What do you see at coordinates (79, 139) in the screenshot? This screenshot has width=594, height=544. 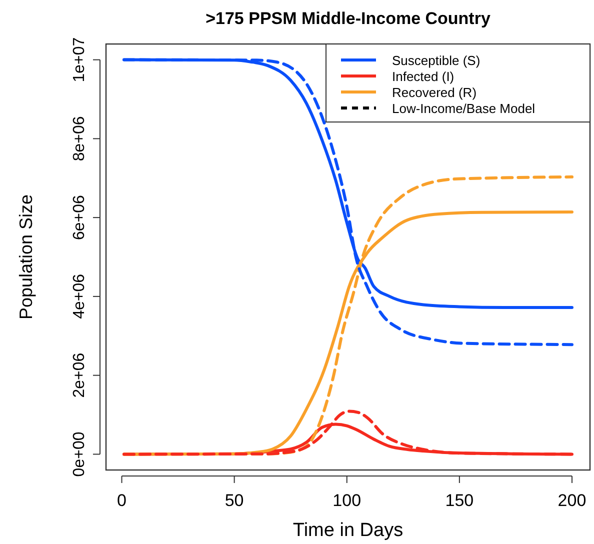 I see `y-tick-label: 8e+06` at bounding box center [79, 139].